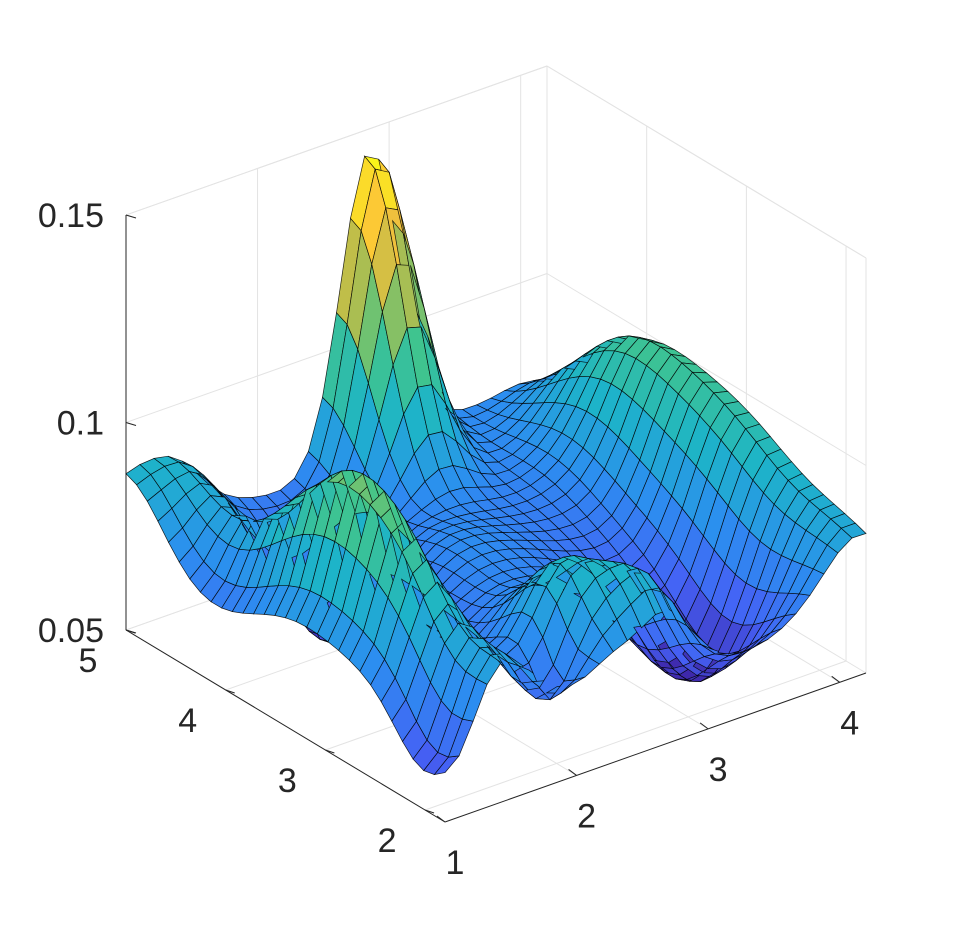  What do you see at coordinates (586, 816) in the screenshot?
I see `x-tick-label: 2` at bounding box center [586, 816].